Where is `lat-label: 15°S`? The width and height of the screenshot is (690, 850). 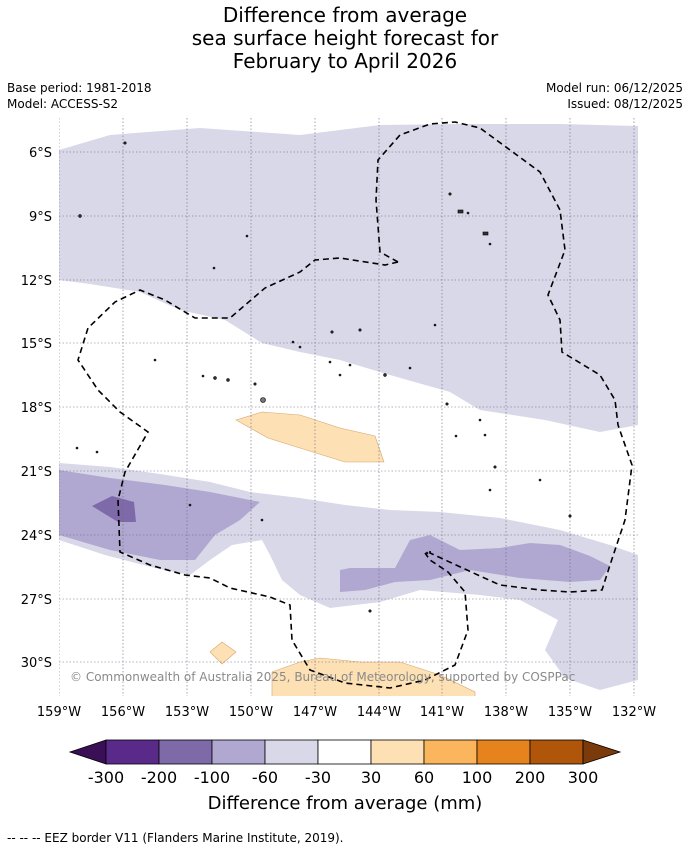
lat-label: 15°S is located at coordinates (36, 344).